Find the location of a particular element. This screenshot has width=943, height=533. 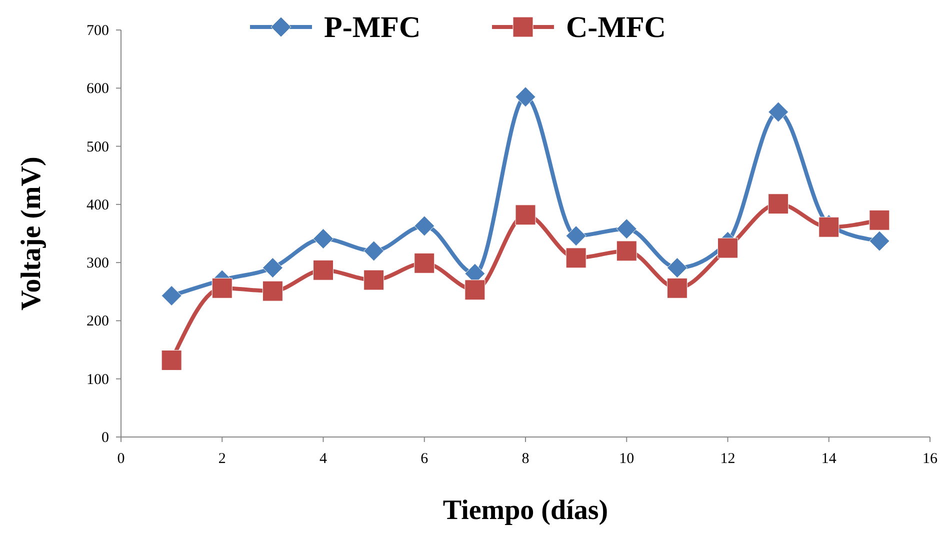

x-tick-label: 6 is located at coordinates (424, 459).